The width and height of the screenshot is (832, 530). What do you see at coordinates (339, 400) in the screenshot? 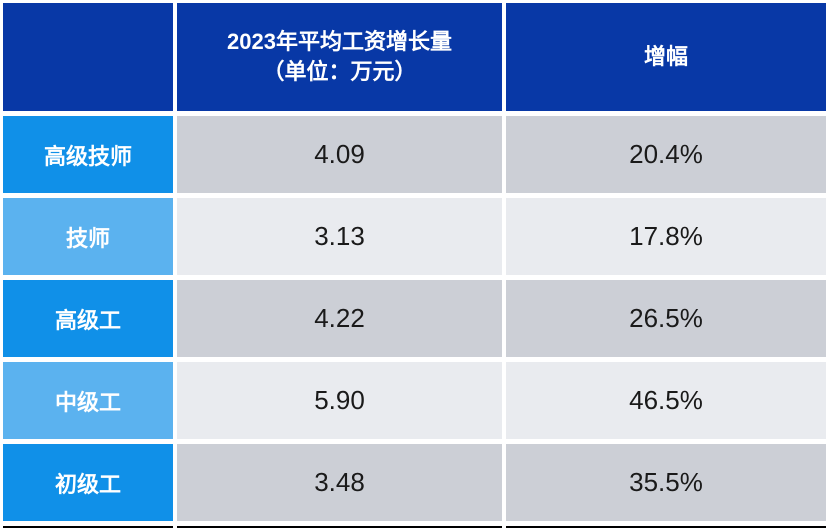
I see `value-cell: 5.90` at bounding box center [339, 400].